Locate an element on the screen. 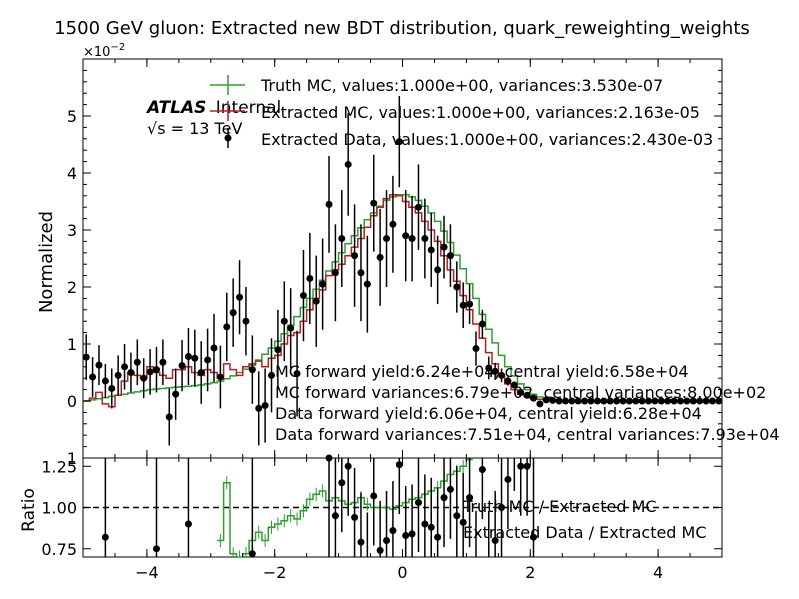 The image size is (799, 599). atlas-label: ATLAS Internal is located at coordinates (213, 108).